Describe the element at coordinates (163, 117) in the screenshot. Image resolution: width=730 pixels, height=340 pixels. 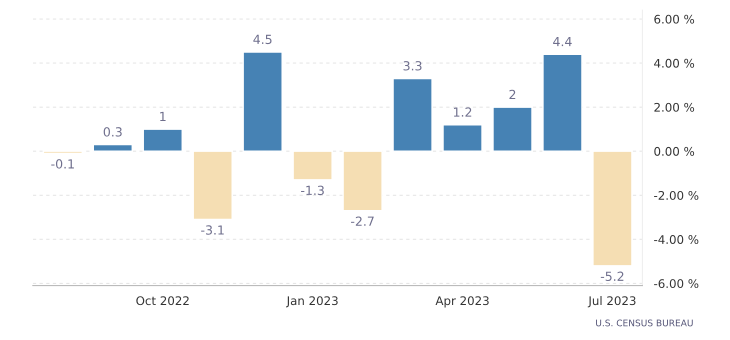
I see `data-label: 1` at that location.